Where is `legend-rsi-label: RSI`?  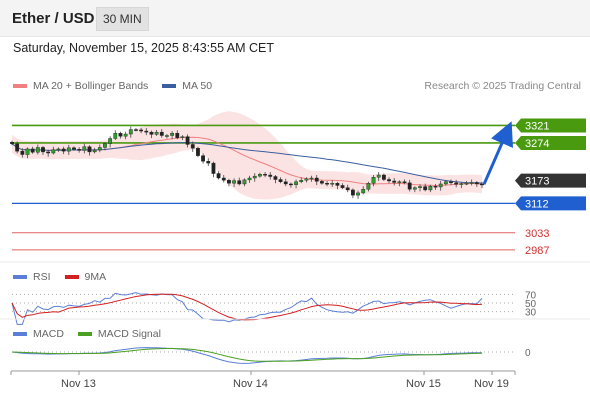
legend-rsi-label: RSI is located at coordinates (42, 277).